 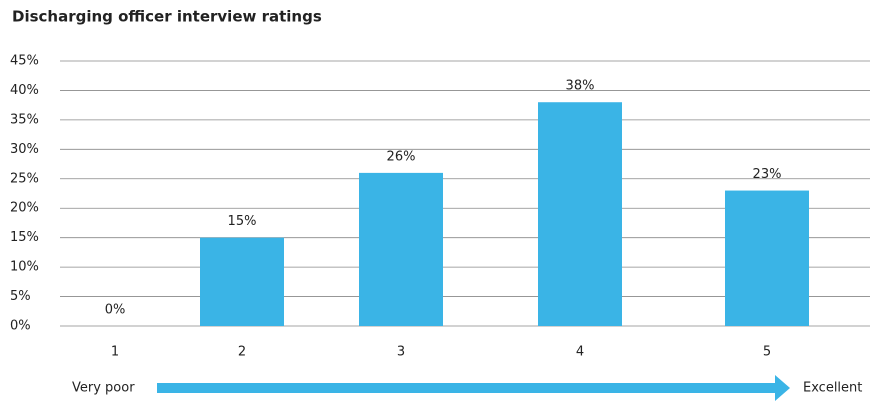 What do you see at coordinates (580, 352) in the screenshot?
I see `x-tick-label: 4` at bounding box center [580, 352].